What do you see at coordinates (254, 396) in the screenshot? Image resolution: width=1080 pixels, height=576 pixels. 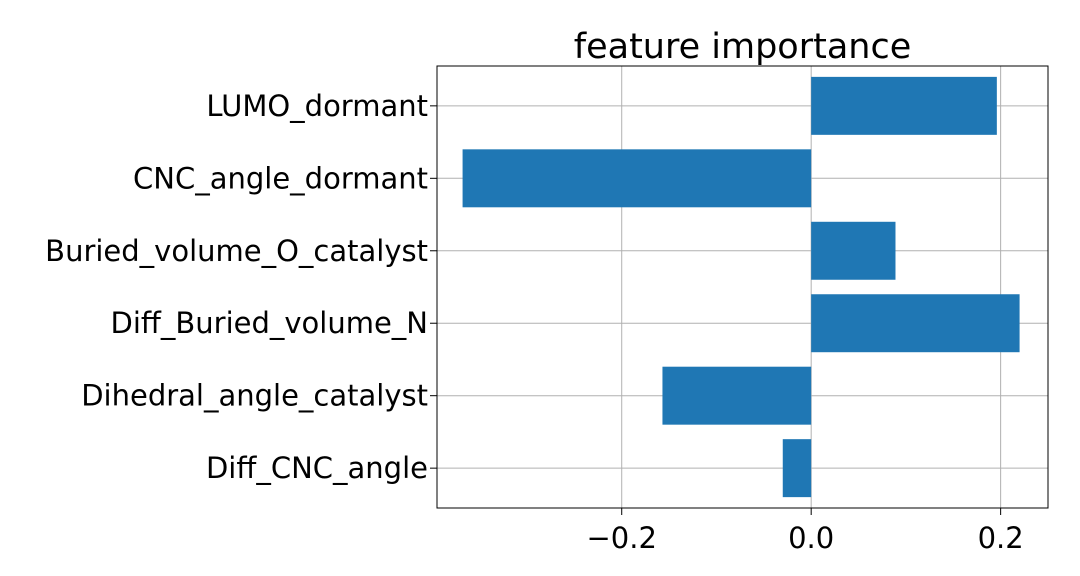 I see `category-label: Dihedral_angle_catalyst` at bounding box center [254, 396].